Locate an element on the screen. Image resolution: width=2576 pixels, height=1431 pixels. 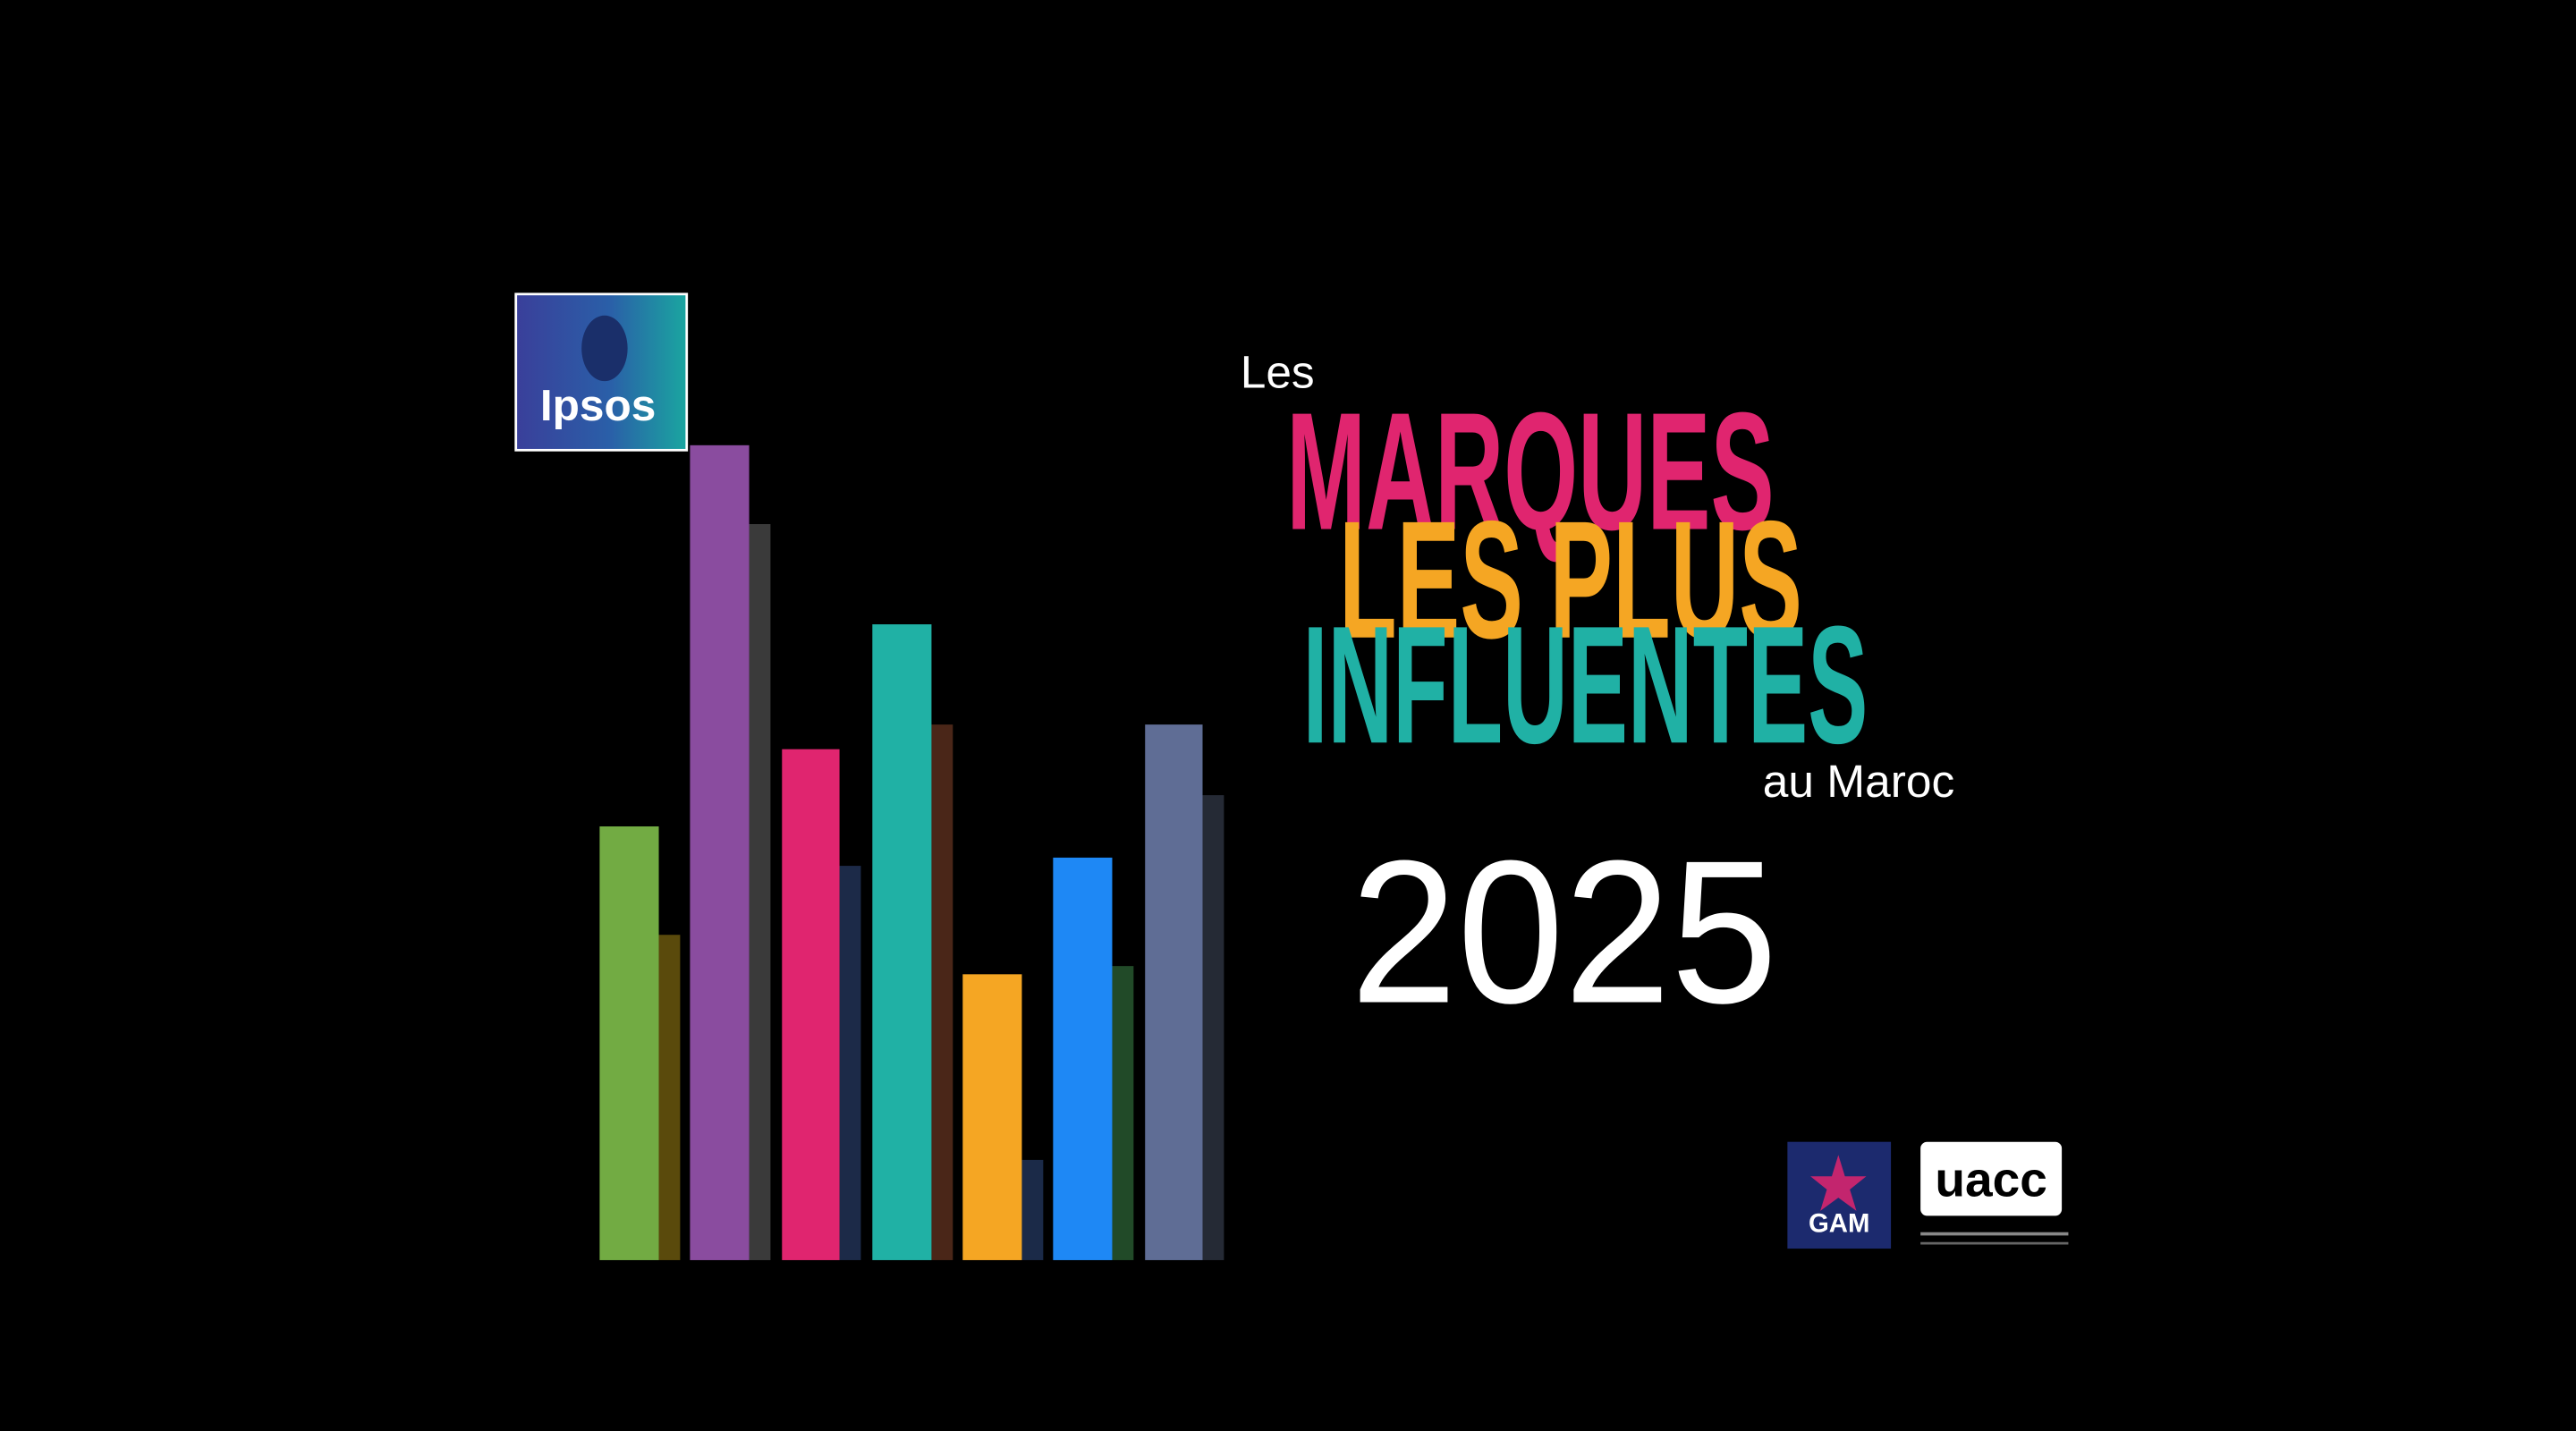
logo-box is located at coordinates (1991, 1179).